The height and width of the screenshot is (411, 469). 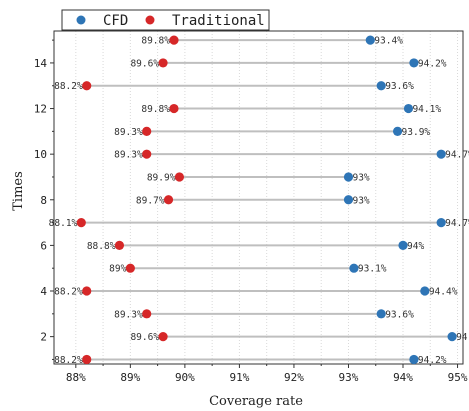 What do you see at coordinates (76, 377) in the screenshot?
I see `x-tick-label: 88%` at bounding box center [76, 377].